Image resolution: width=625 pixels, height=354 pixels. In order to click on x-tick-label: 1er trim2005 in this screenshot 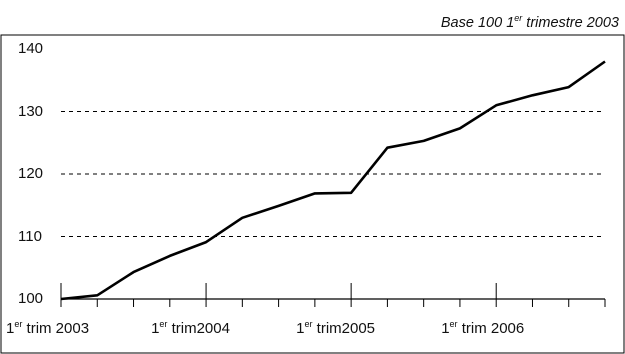, I will do `click(336, 328)`.